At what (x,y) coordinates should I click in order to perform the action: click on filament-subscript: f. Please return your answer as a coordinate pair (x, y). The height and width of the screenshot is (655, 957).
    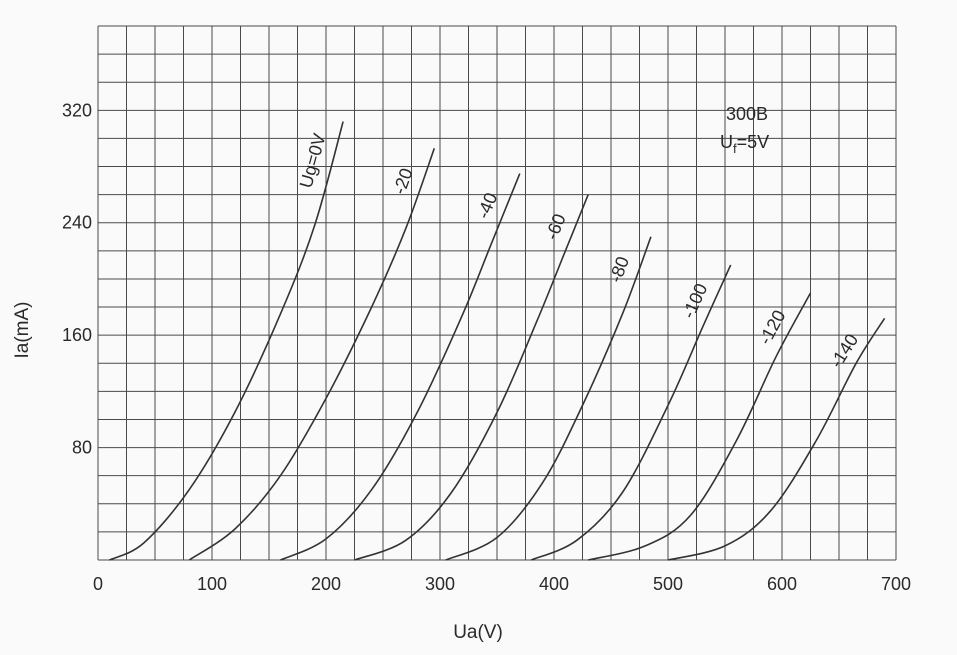
    Looking at the image, I should click on (735, 148).